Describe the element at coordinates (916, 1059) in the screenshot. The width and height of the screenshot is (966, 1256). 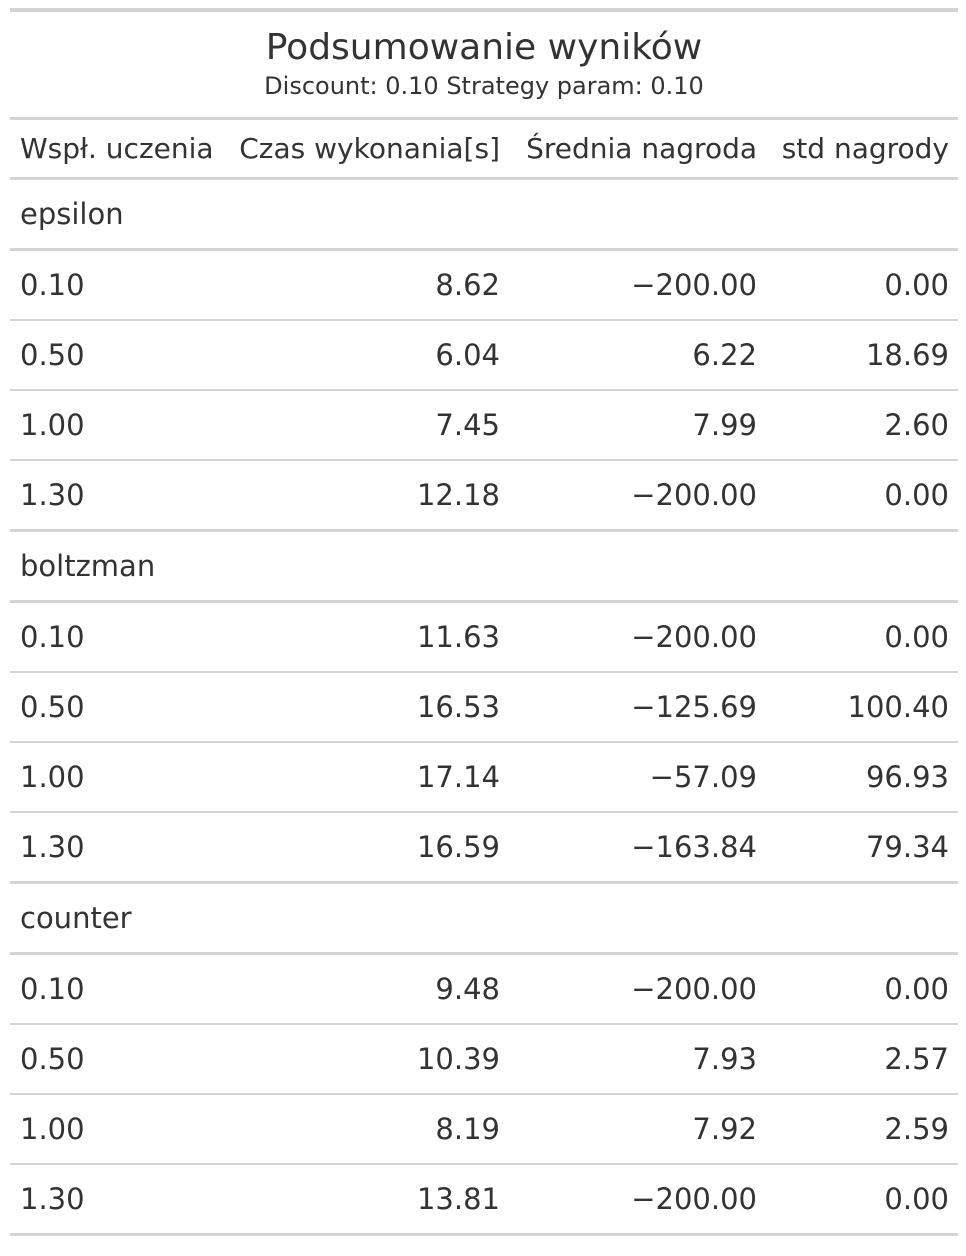
I see `cell-std-reward: 2.57` at that location.